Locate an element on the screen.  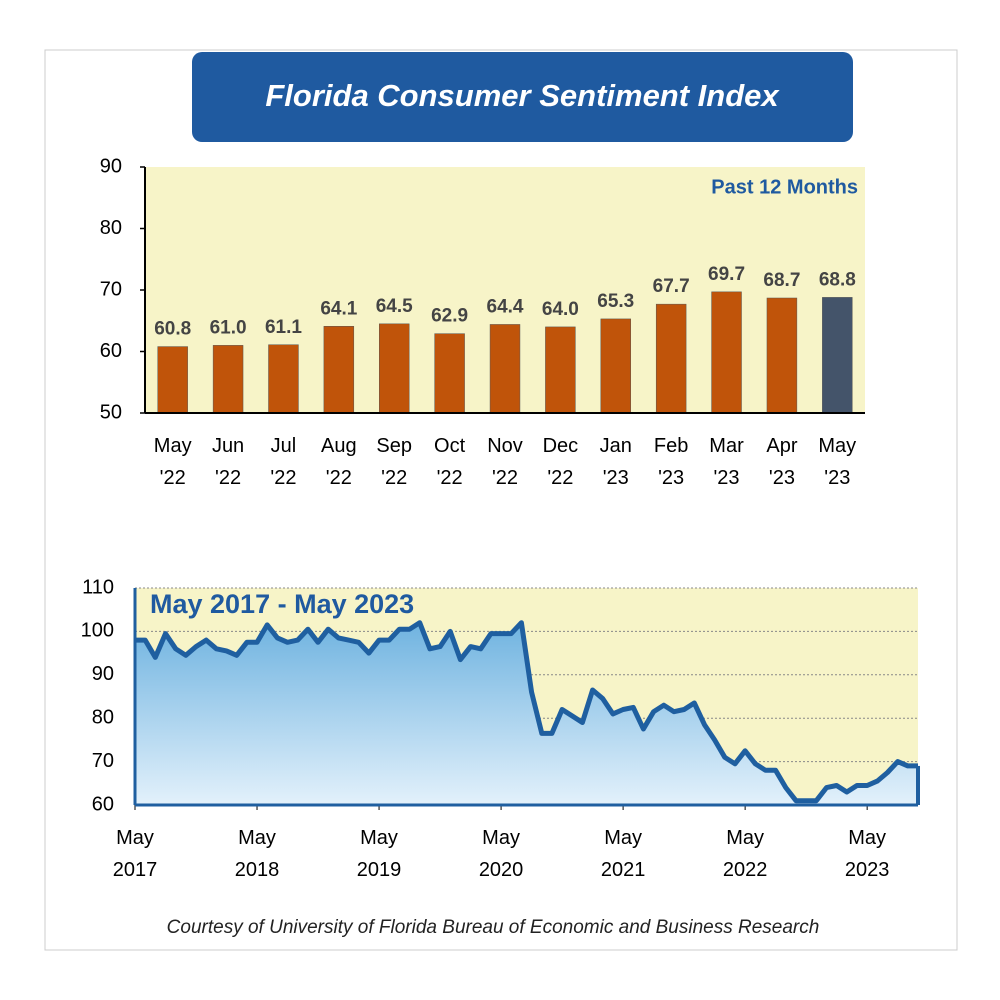
x-tick-label: Sep '22 is located at coordinates (394, 462).